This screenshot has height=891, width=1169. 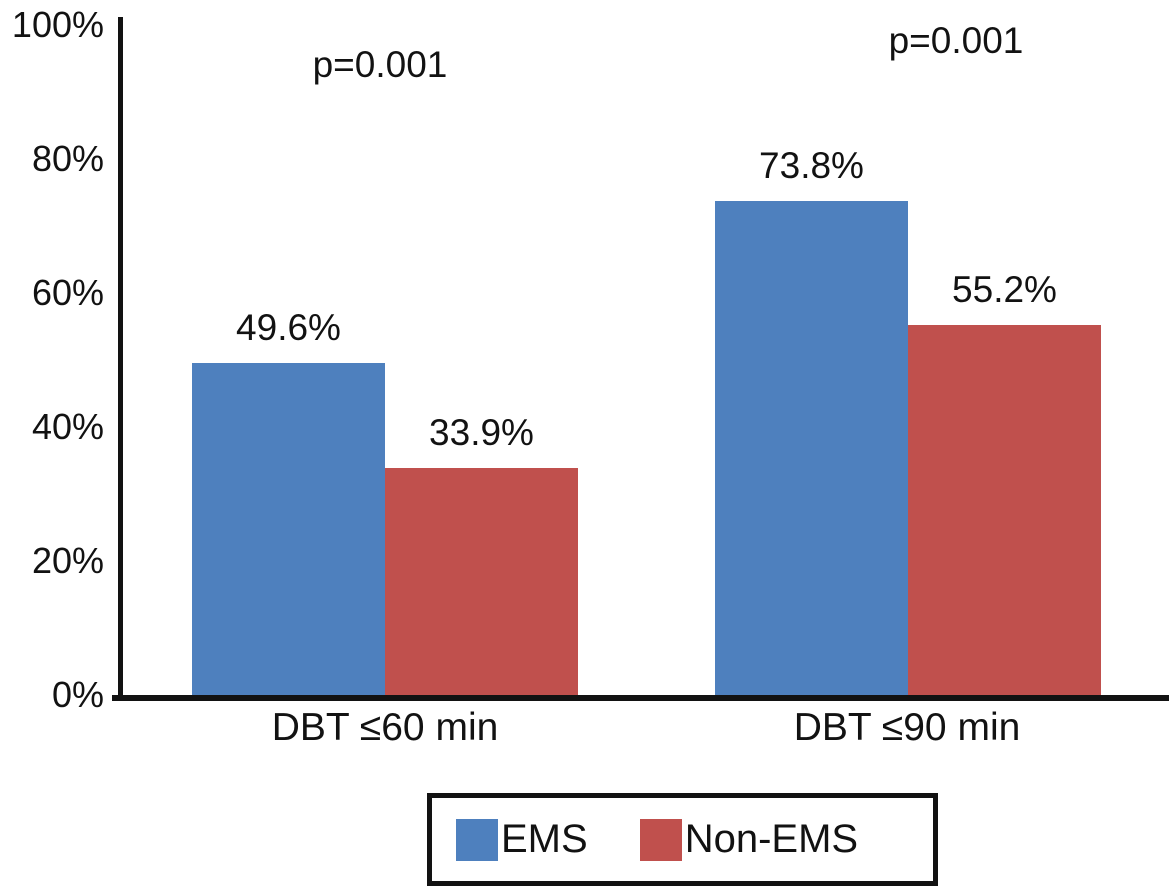 What do you see at coordinates (1004, 510) in the screenshot?
I see `bar-non-ems-group1` at bounding box center [1004, 510].